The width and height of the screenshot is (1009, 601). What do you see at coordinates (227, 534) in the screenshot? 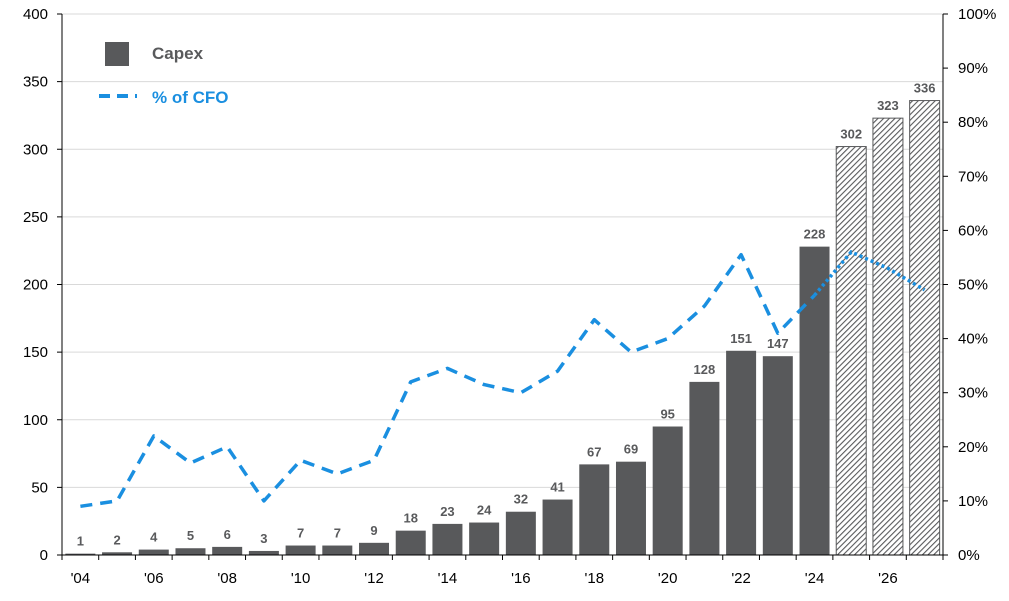
I see `capex-data-label: 6` at bounding box center [227, 534].